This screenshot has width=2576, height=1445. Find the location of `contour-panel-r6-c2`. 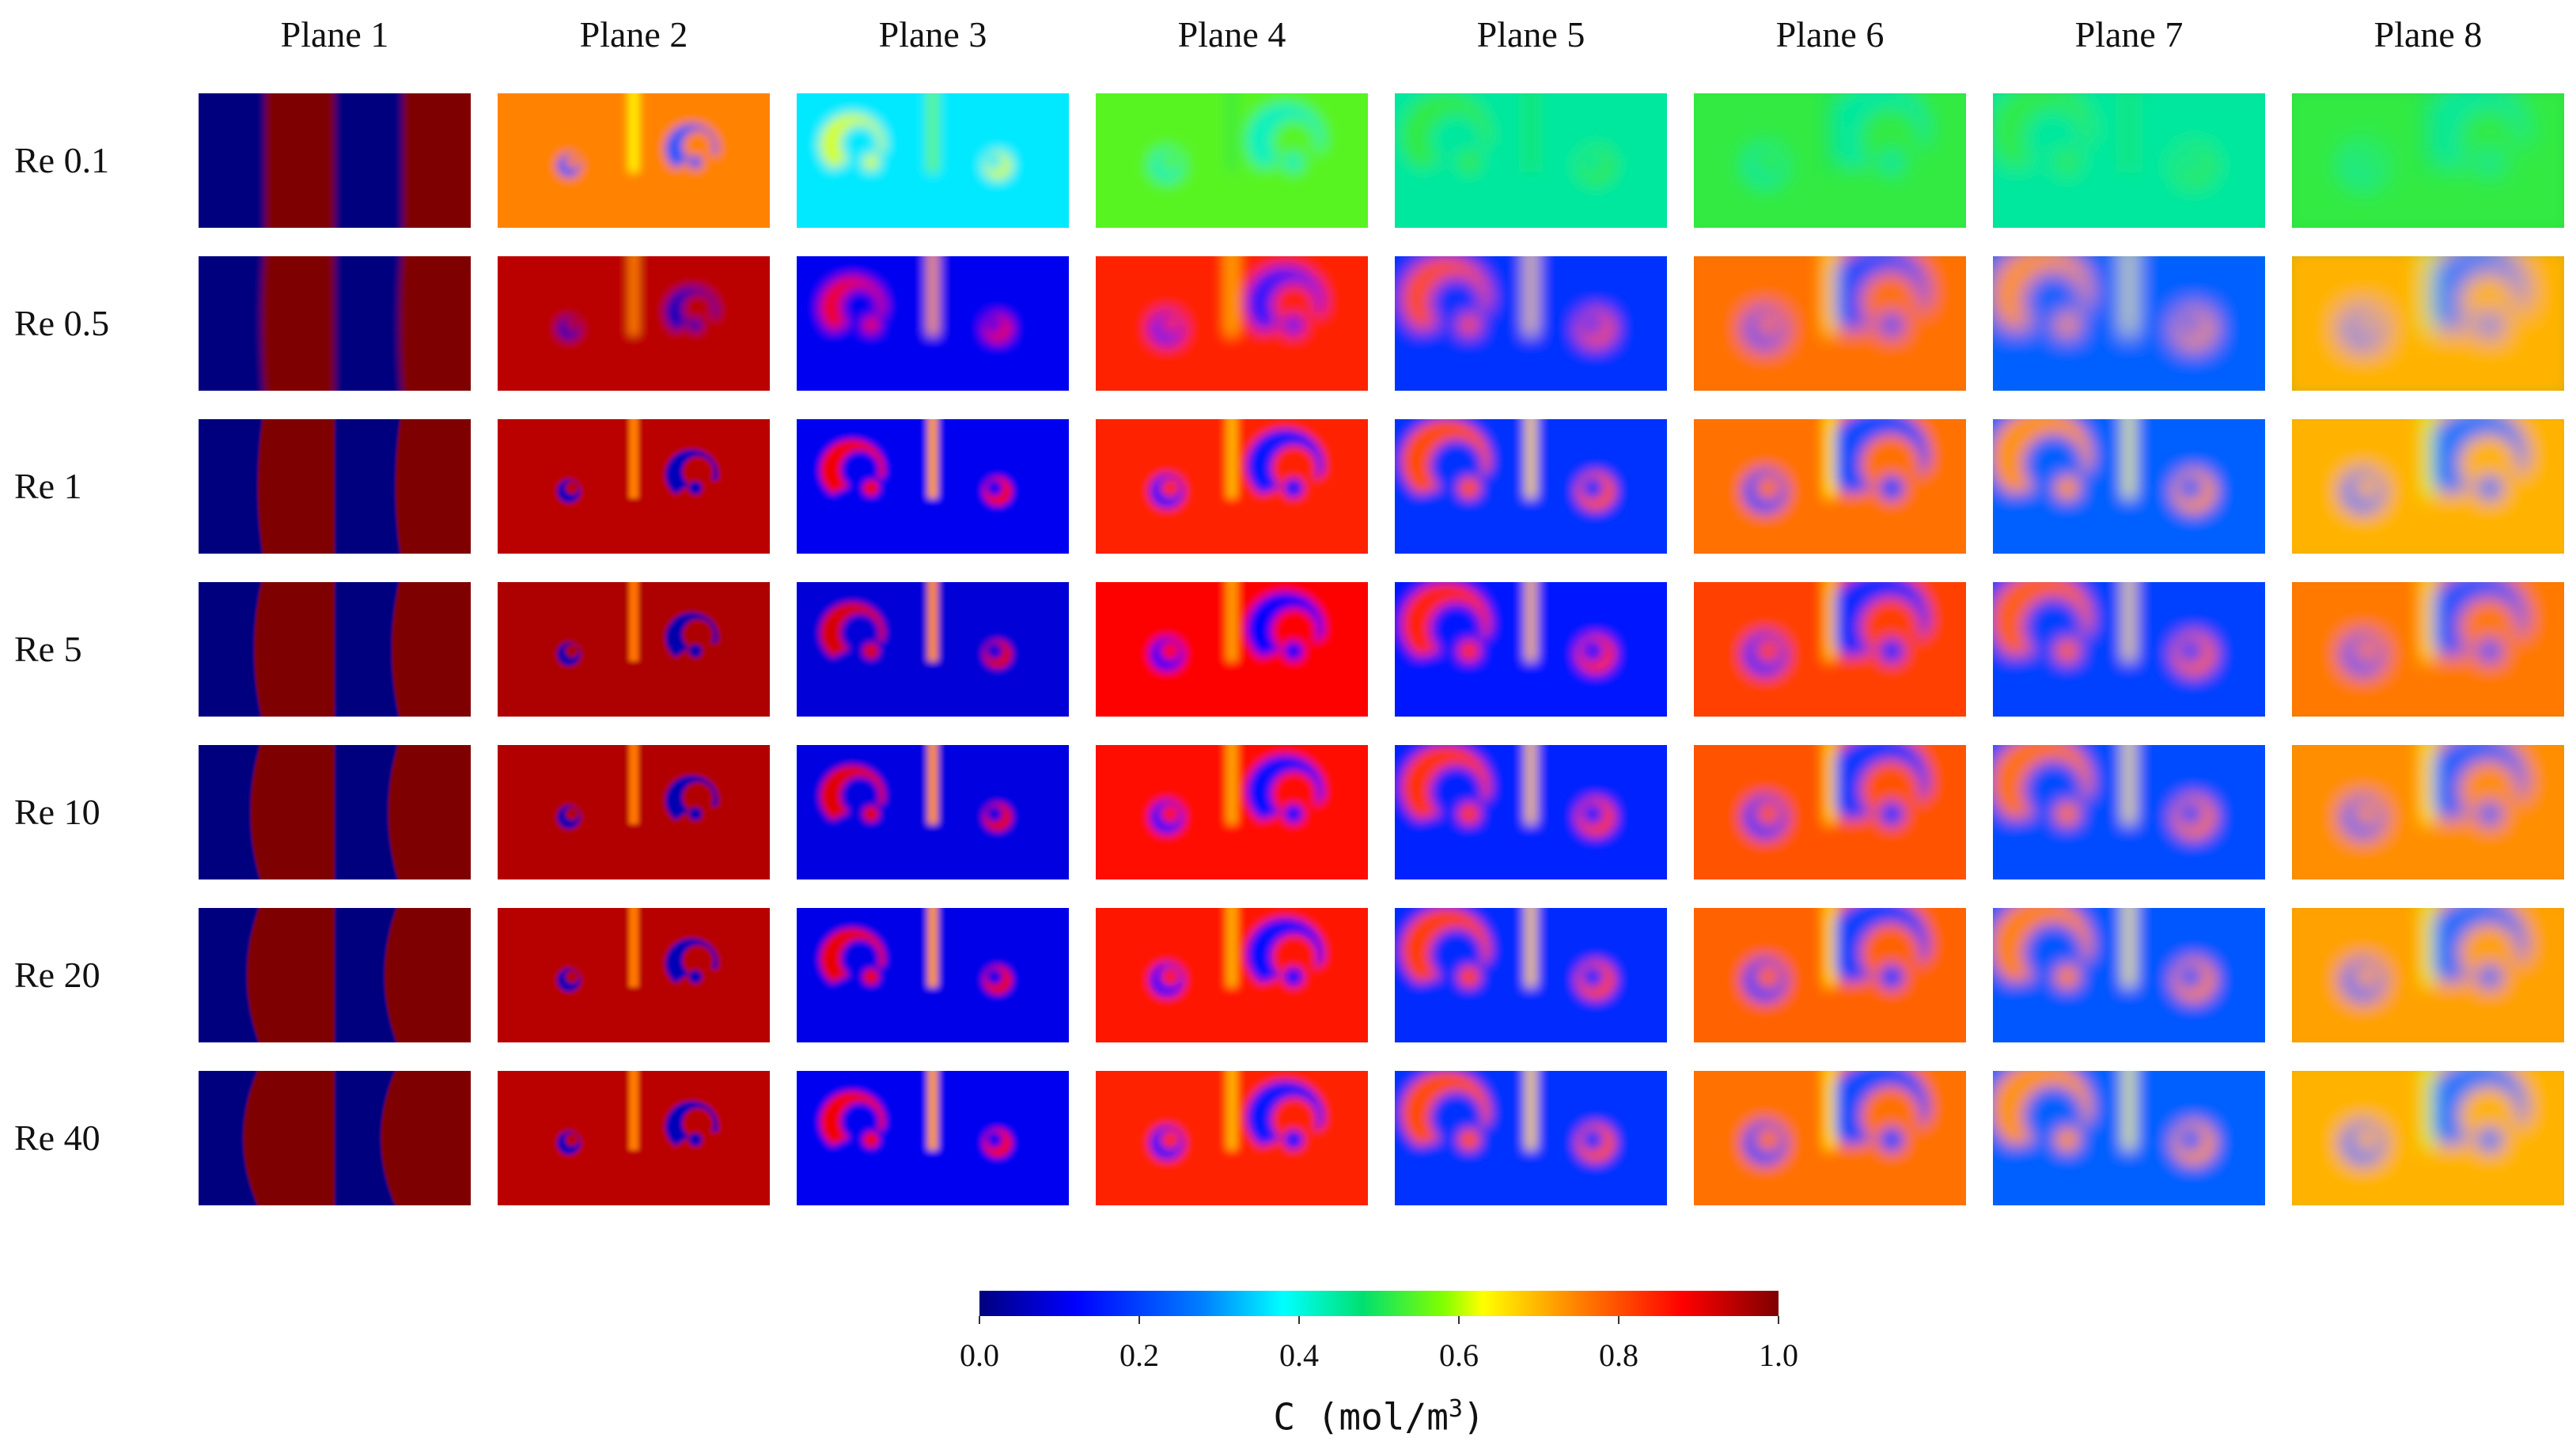

contour-panel-r6-c2 is located at coordinates (634, 975).